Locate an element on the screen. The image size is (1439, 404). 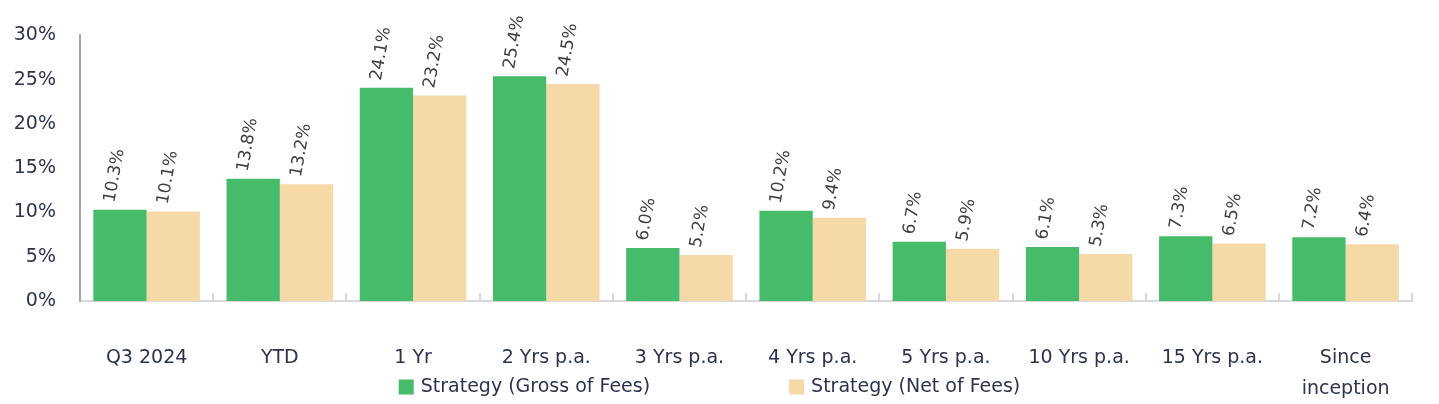
data-label: 23.2% is located at coordinates (433, 61).